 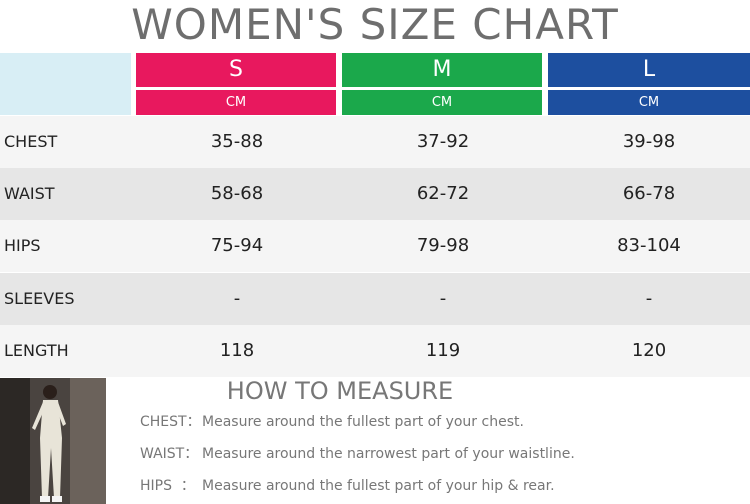 What do you see at coordinates (443, 350) in the screenshot?
I see `table-cell: 119` at bounding box center [443, 350].